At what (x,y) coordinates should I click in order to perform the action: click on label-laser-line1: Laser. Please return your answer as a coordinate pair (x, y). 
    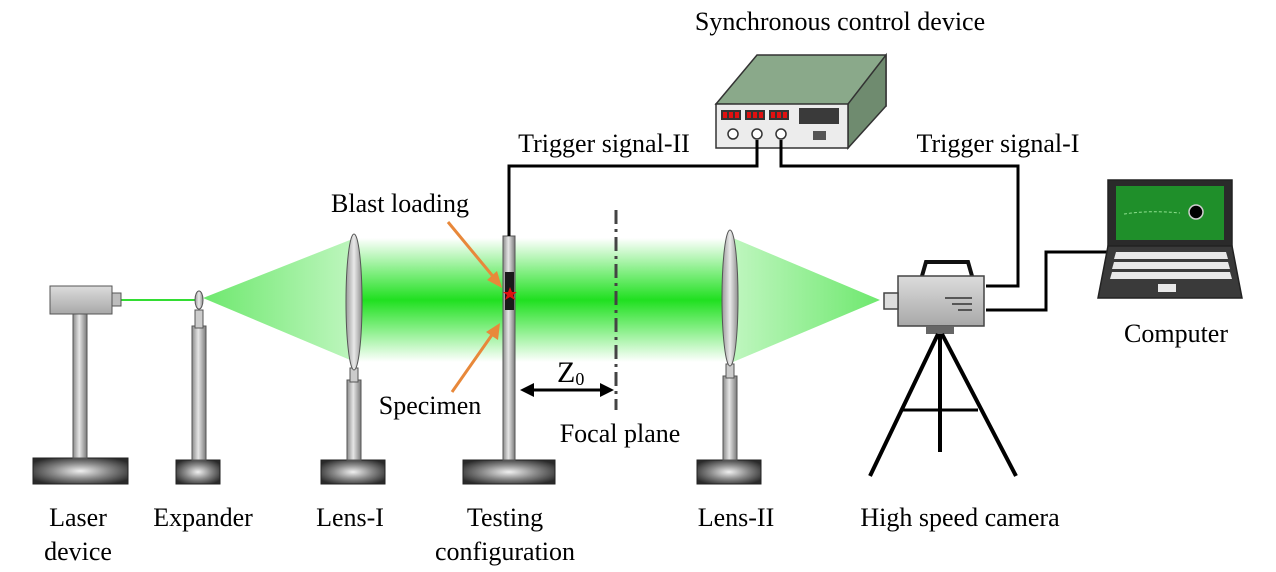
    Looking at the image, I should click on (78, 517).